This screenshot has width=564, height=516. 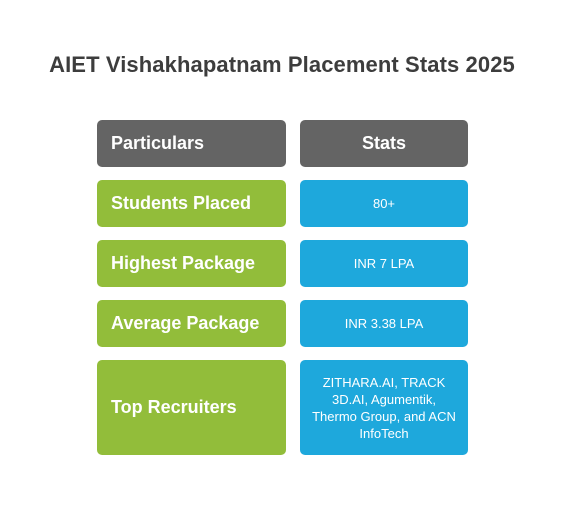 What do you see at coordinates (191, 323) in the screenshot?
I see `row-label-average-package: Average Package` at bounding box center [191, 323].